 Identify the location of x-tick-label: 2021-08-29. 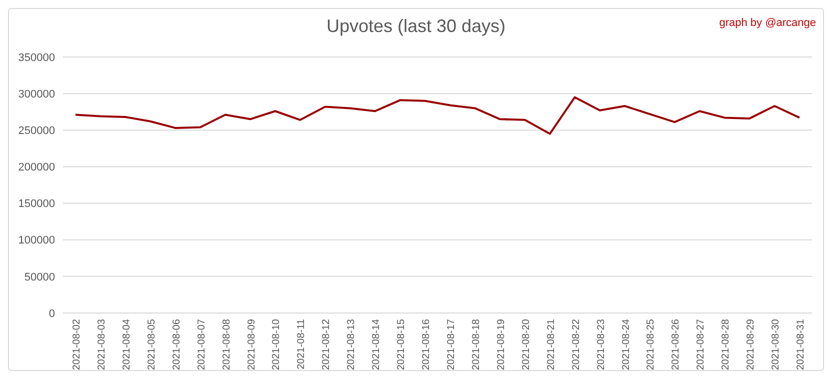
(751, 344).